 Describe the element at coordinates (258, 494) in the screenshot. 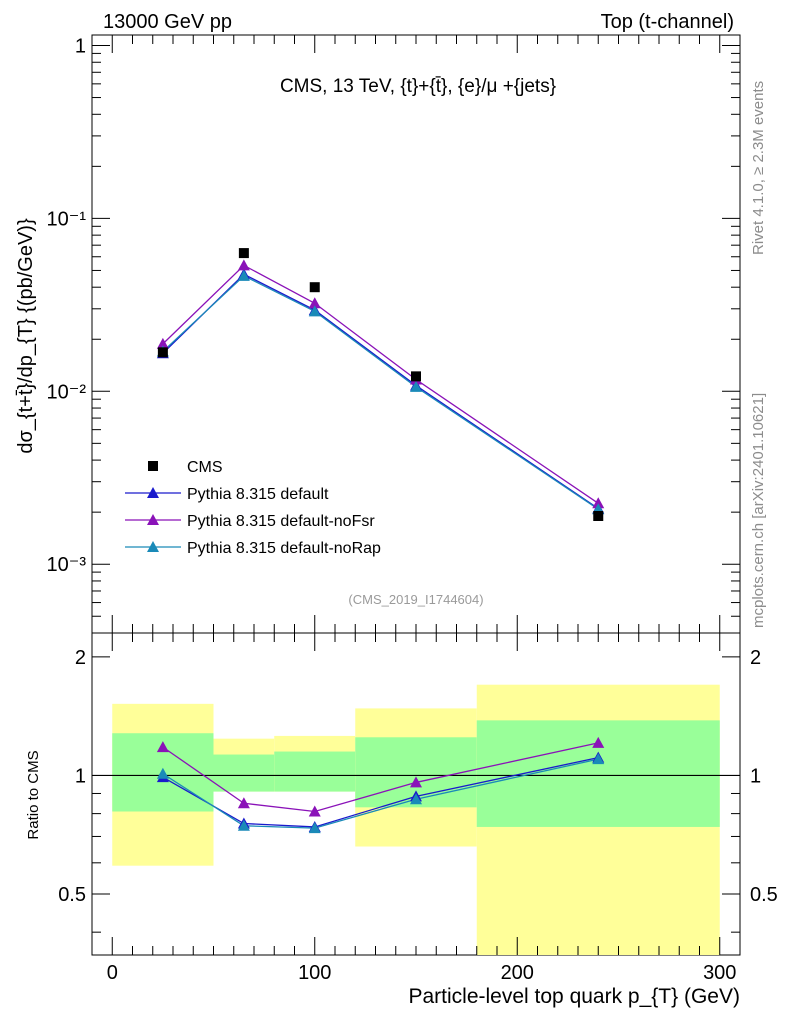

I see `legend-label: Pythia 8.315 default` at that location.